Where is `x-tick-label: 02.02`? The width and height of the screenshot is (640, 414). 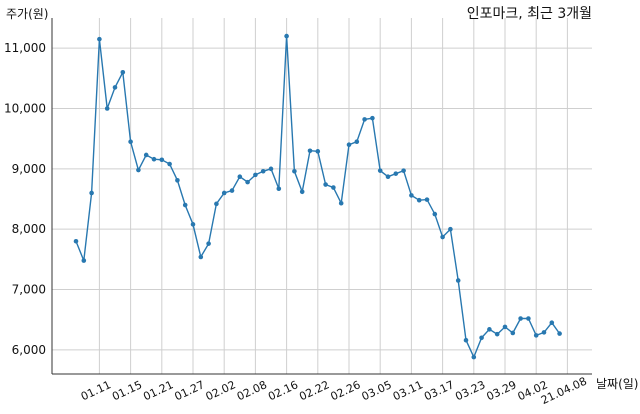
x-tick-label: 02.02 is located at coordinates (221, 390).